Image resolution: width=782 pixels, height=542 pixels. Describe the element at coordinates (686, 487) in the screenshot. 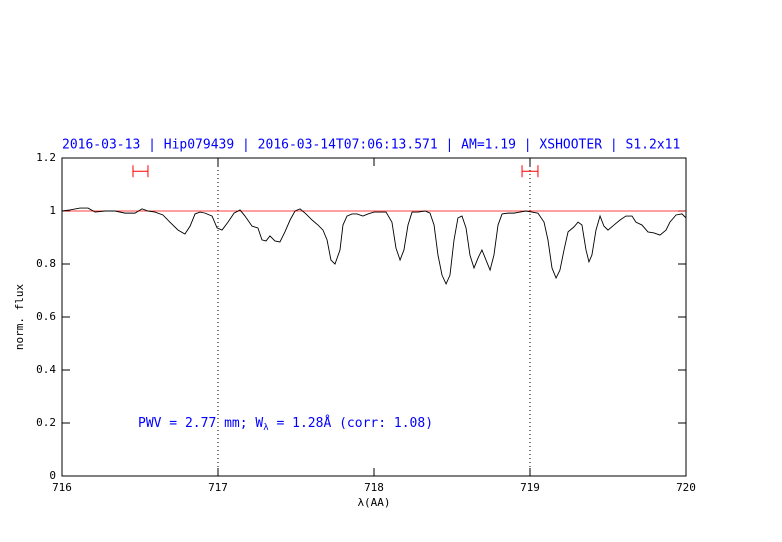

I see `x-tick-label: 720` at that location.